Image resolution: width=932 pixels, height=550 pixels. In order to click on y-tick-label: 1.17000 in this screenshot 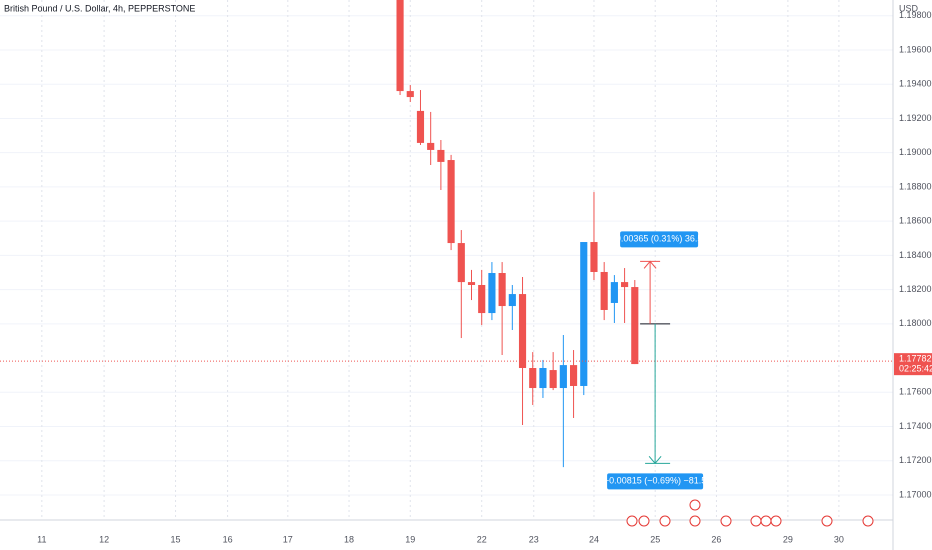, I will do `click(915, 494)`.